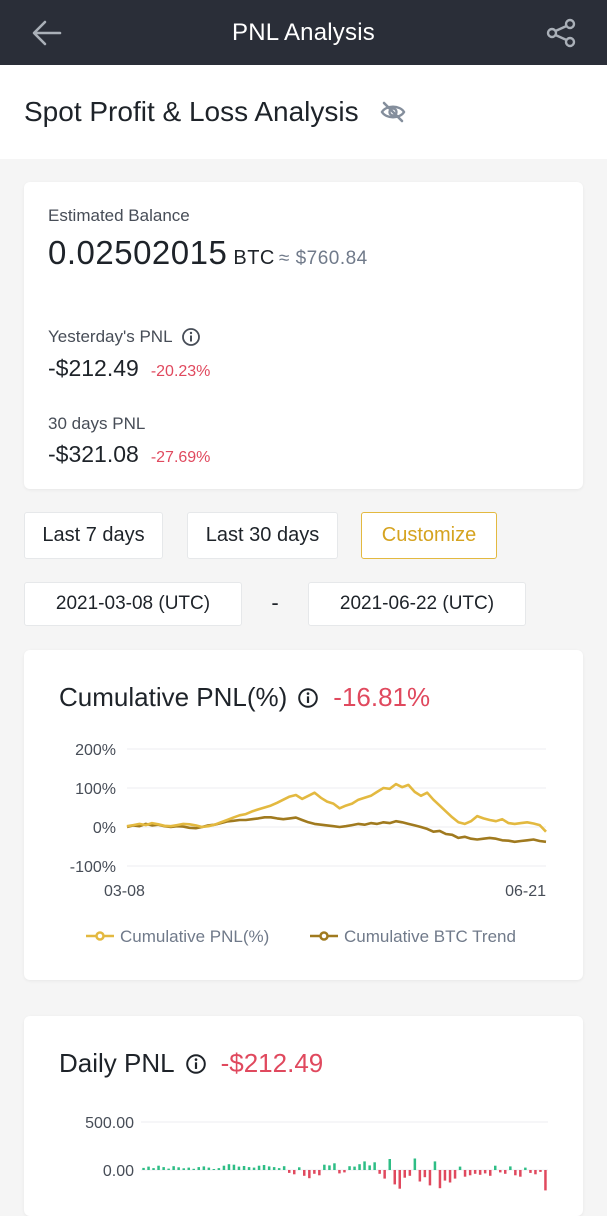  What do you see at coordinates (118, 1171) in the screenshot?
I see `y-tick-label: 0.00` at bounding box center [118, 1171].